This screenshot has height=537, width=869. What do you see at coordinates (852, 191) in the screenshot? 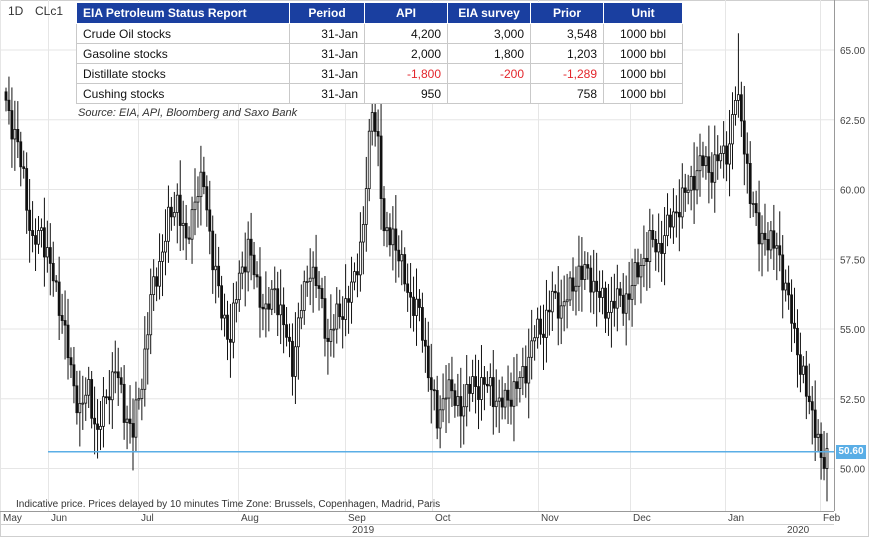
I see `y-tick-label: 60.00` at bounding box center [852, 191].